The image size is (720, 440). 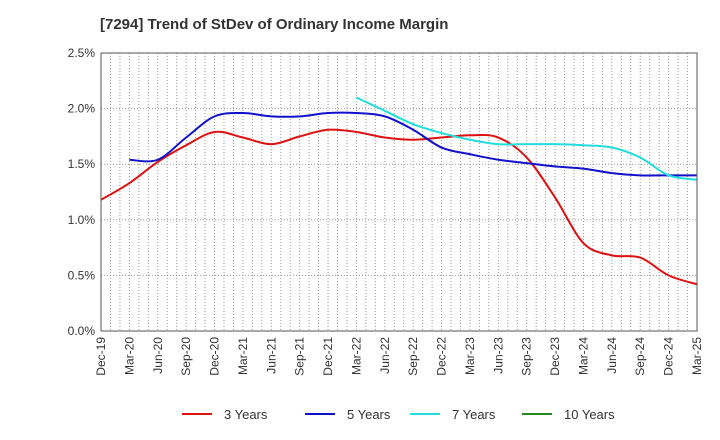 What do you see at coordinates (186, 356) in the screenshot?
I see `x-tick-label: Sep-20` at bounding box center [186, 356].